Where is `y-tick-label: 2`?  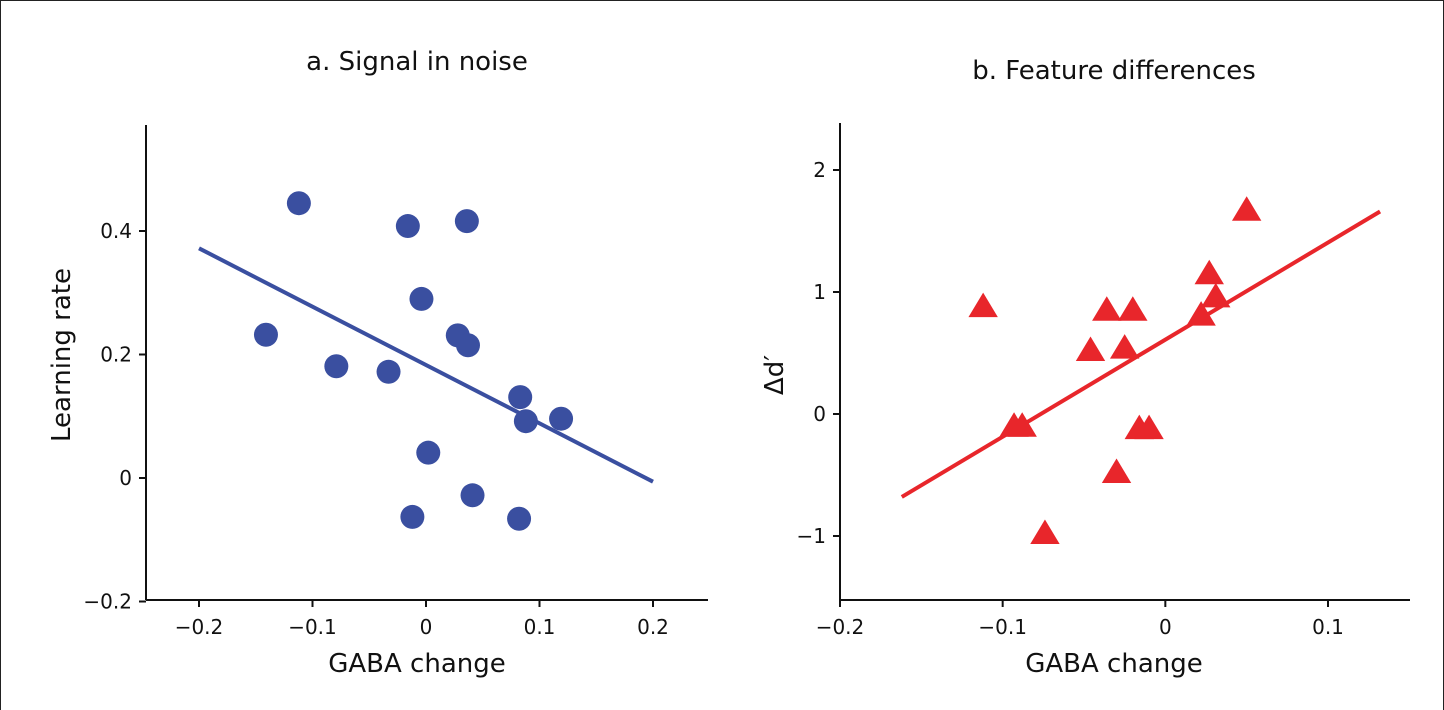
y-tick-label: 2 is located at coordinates (819, 170).